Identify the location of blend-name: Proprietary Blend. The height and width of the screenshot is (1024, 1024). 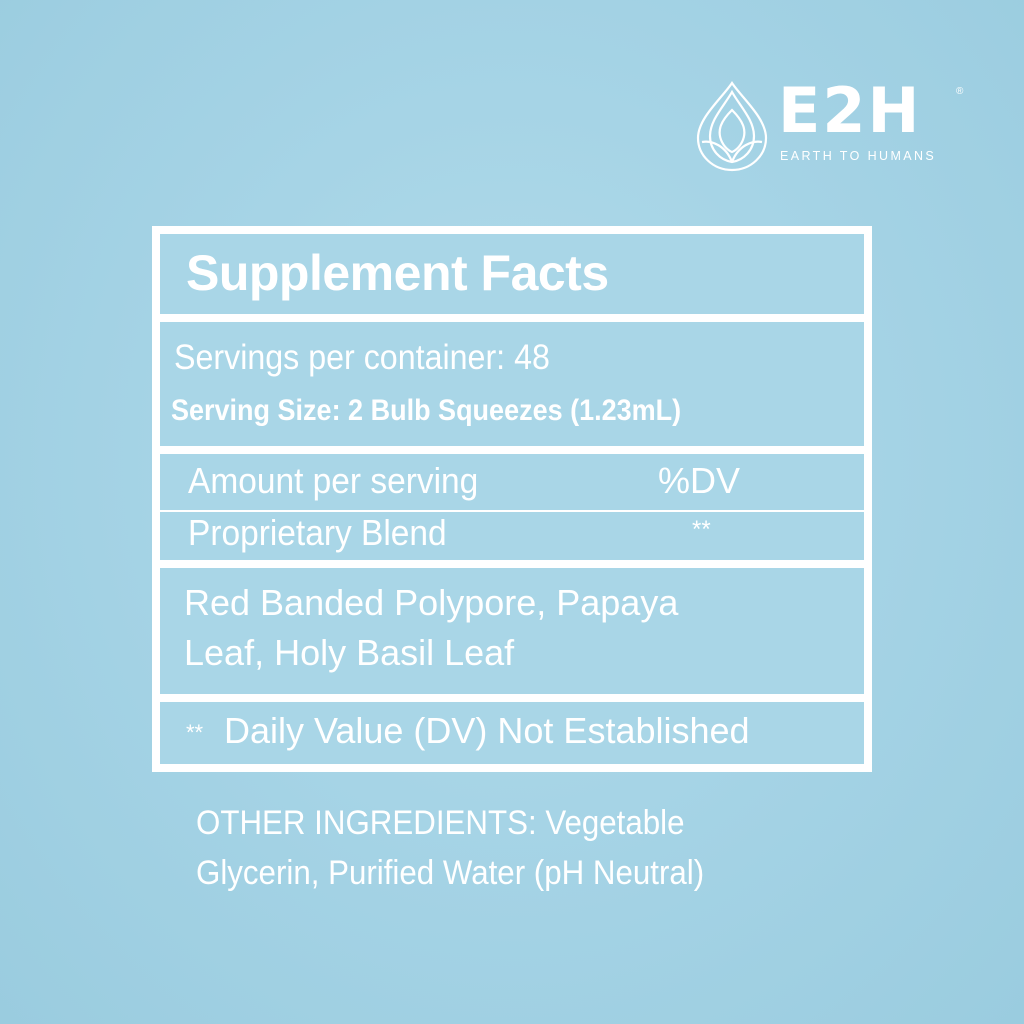
(317, 532).